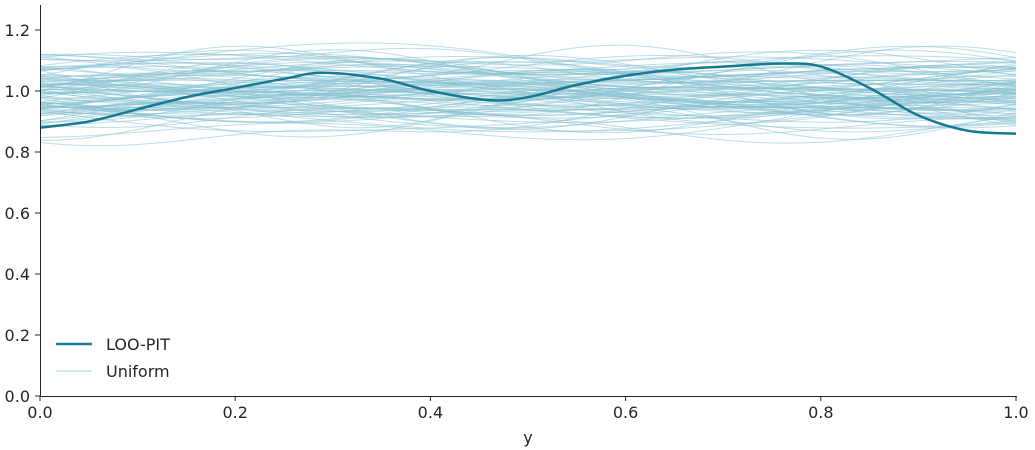 This screenshot has width=1035, height=450. What do you see at coordinates (17, 152) in the screenshot?
I see `y-tick-label: 0.8` at bounding box center [17, 152].